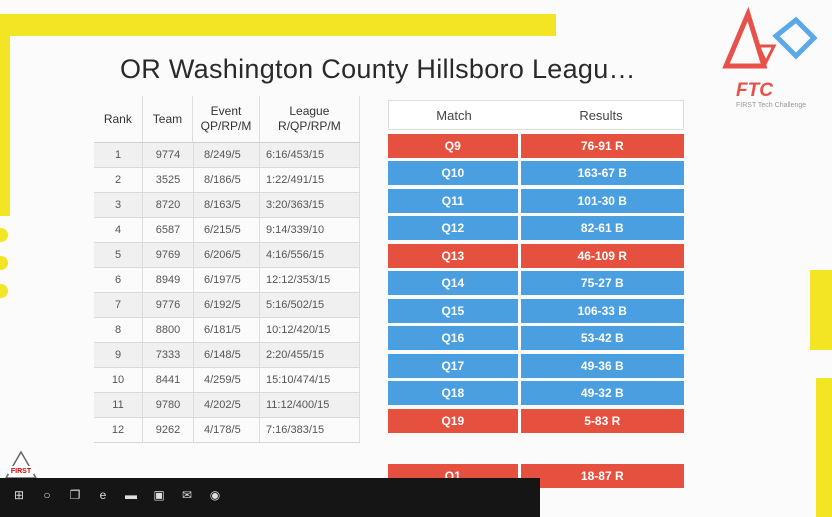 This screenshot has width=832, height=517. Describe the element at coordinates (310, 280) in the screenshot. I see `cell-league: 12:12/353/15` at that location.